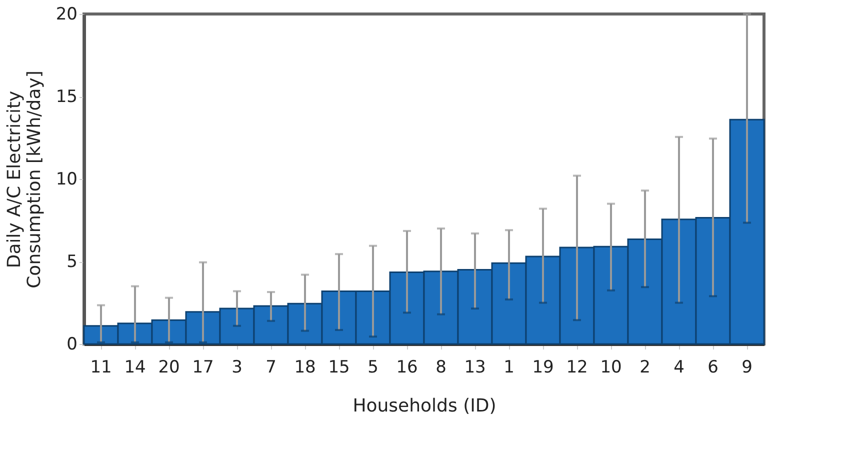 This screenshot has width=841, height=470. Describe the element at coordinates (407, 368) in the screenshot. I see `x-tick-label: 16` at that location.